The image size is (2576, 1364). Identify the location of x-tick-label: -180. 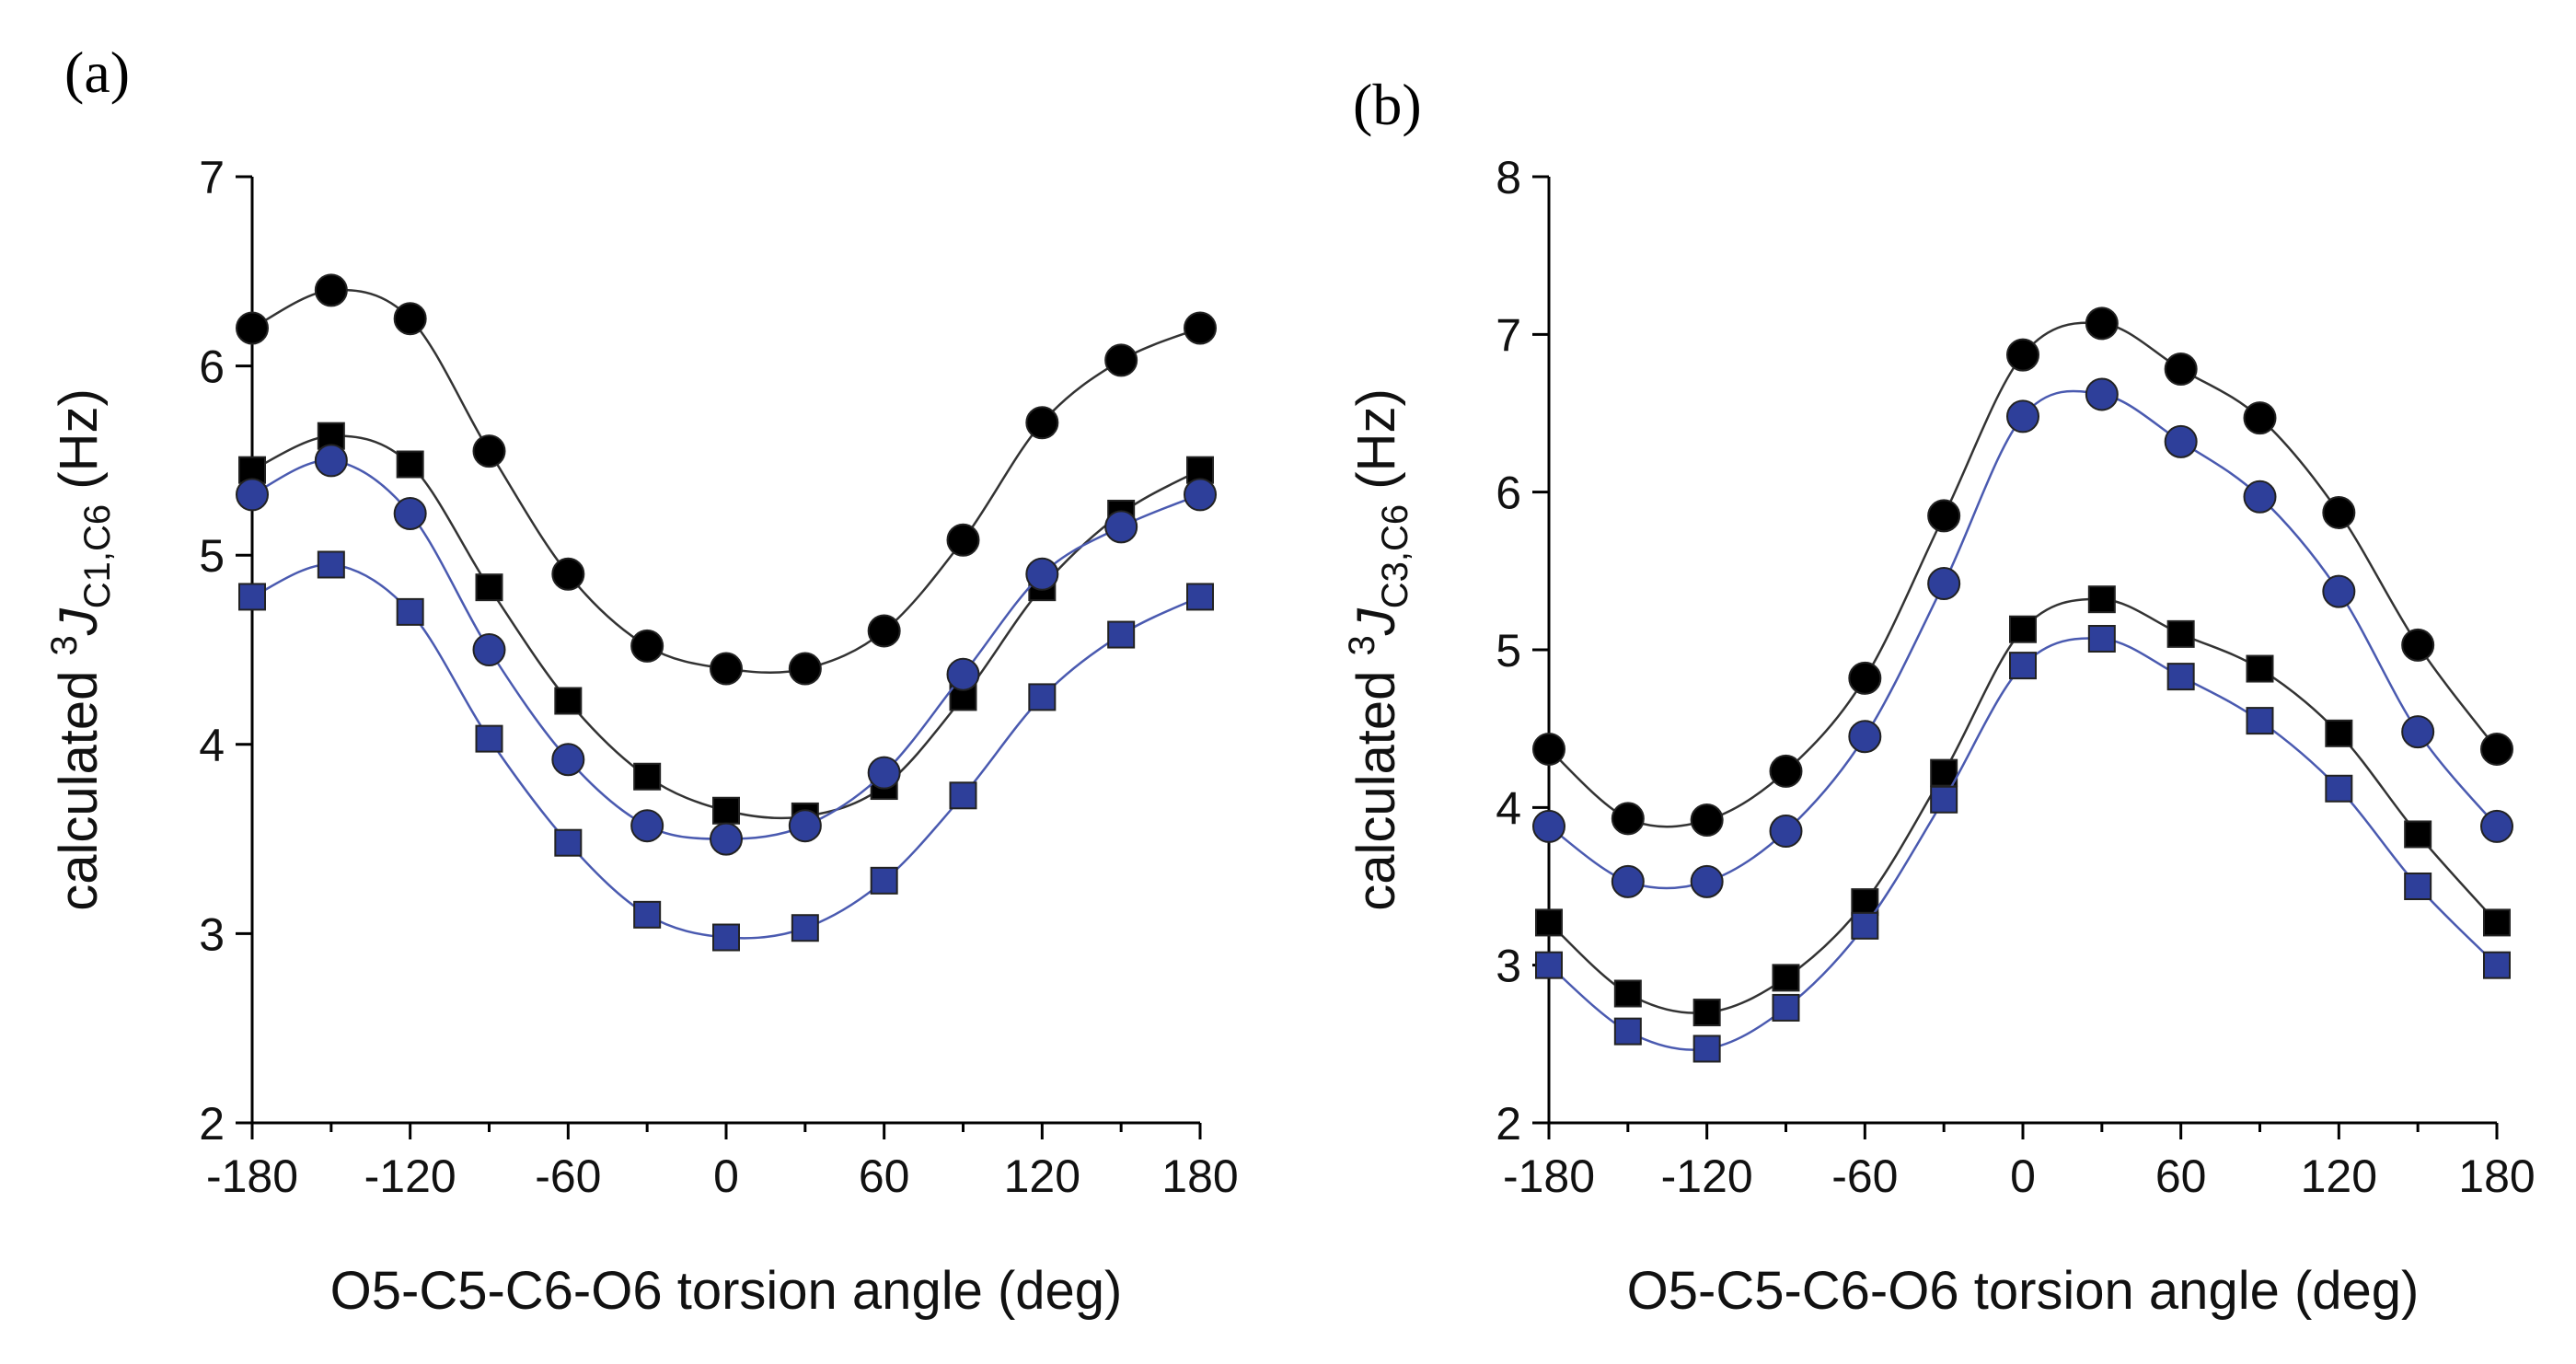
(1549, 1176).